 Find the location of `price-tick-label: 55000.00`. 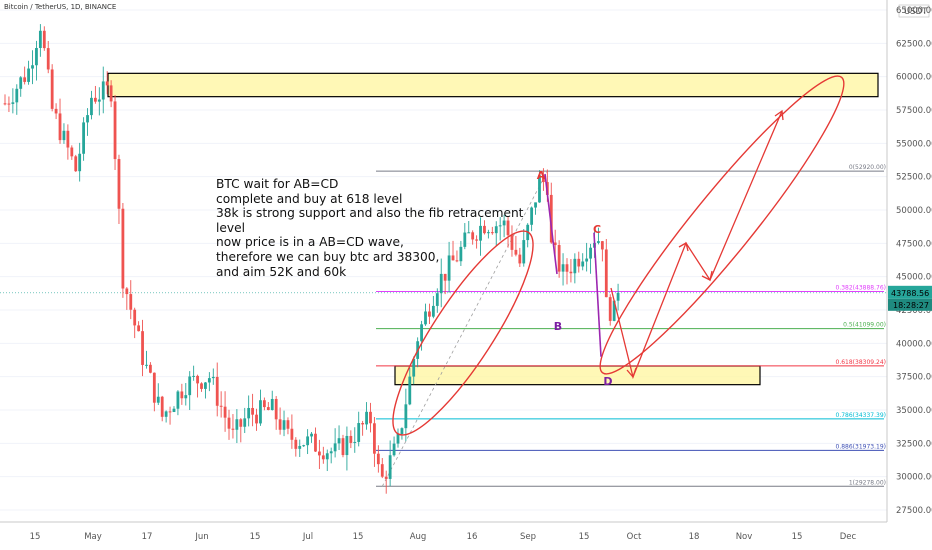

price-tick-label: 55000.00 is located at coordinates (914, 144).